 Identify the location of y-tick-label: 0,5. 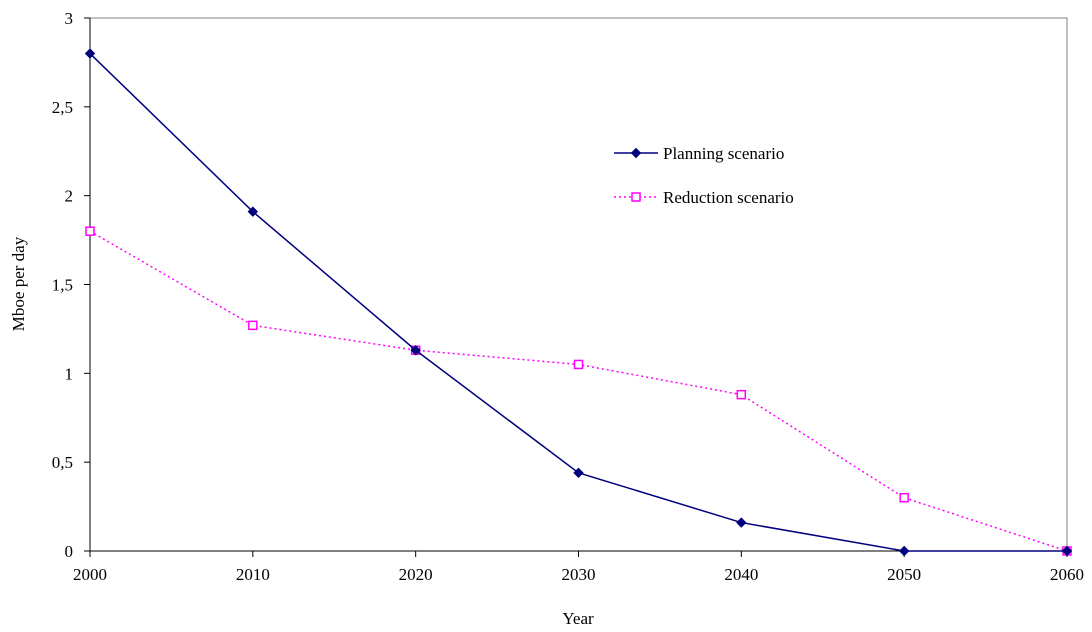
(62, 462).